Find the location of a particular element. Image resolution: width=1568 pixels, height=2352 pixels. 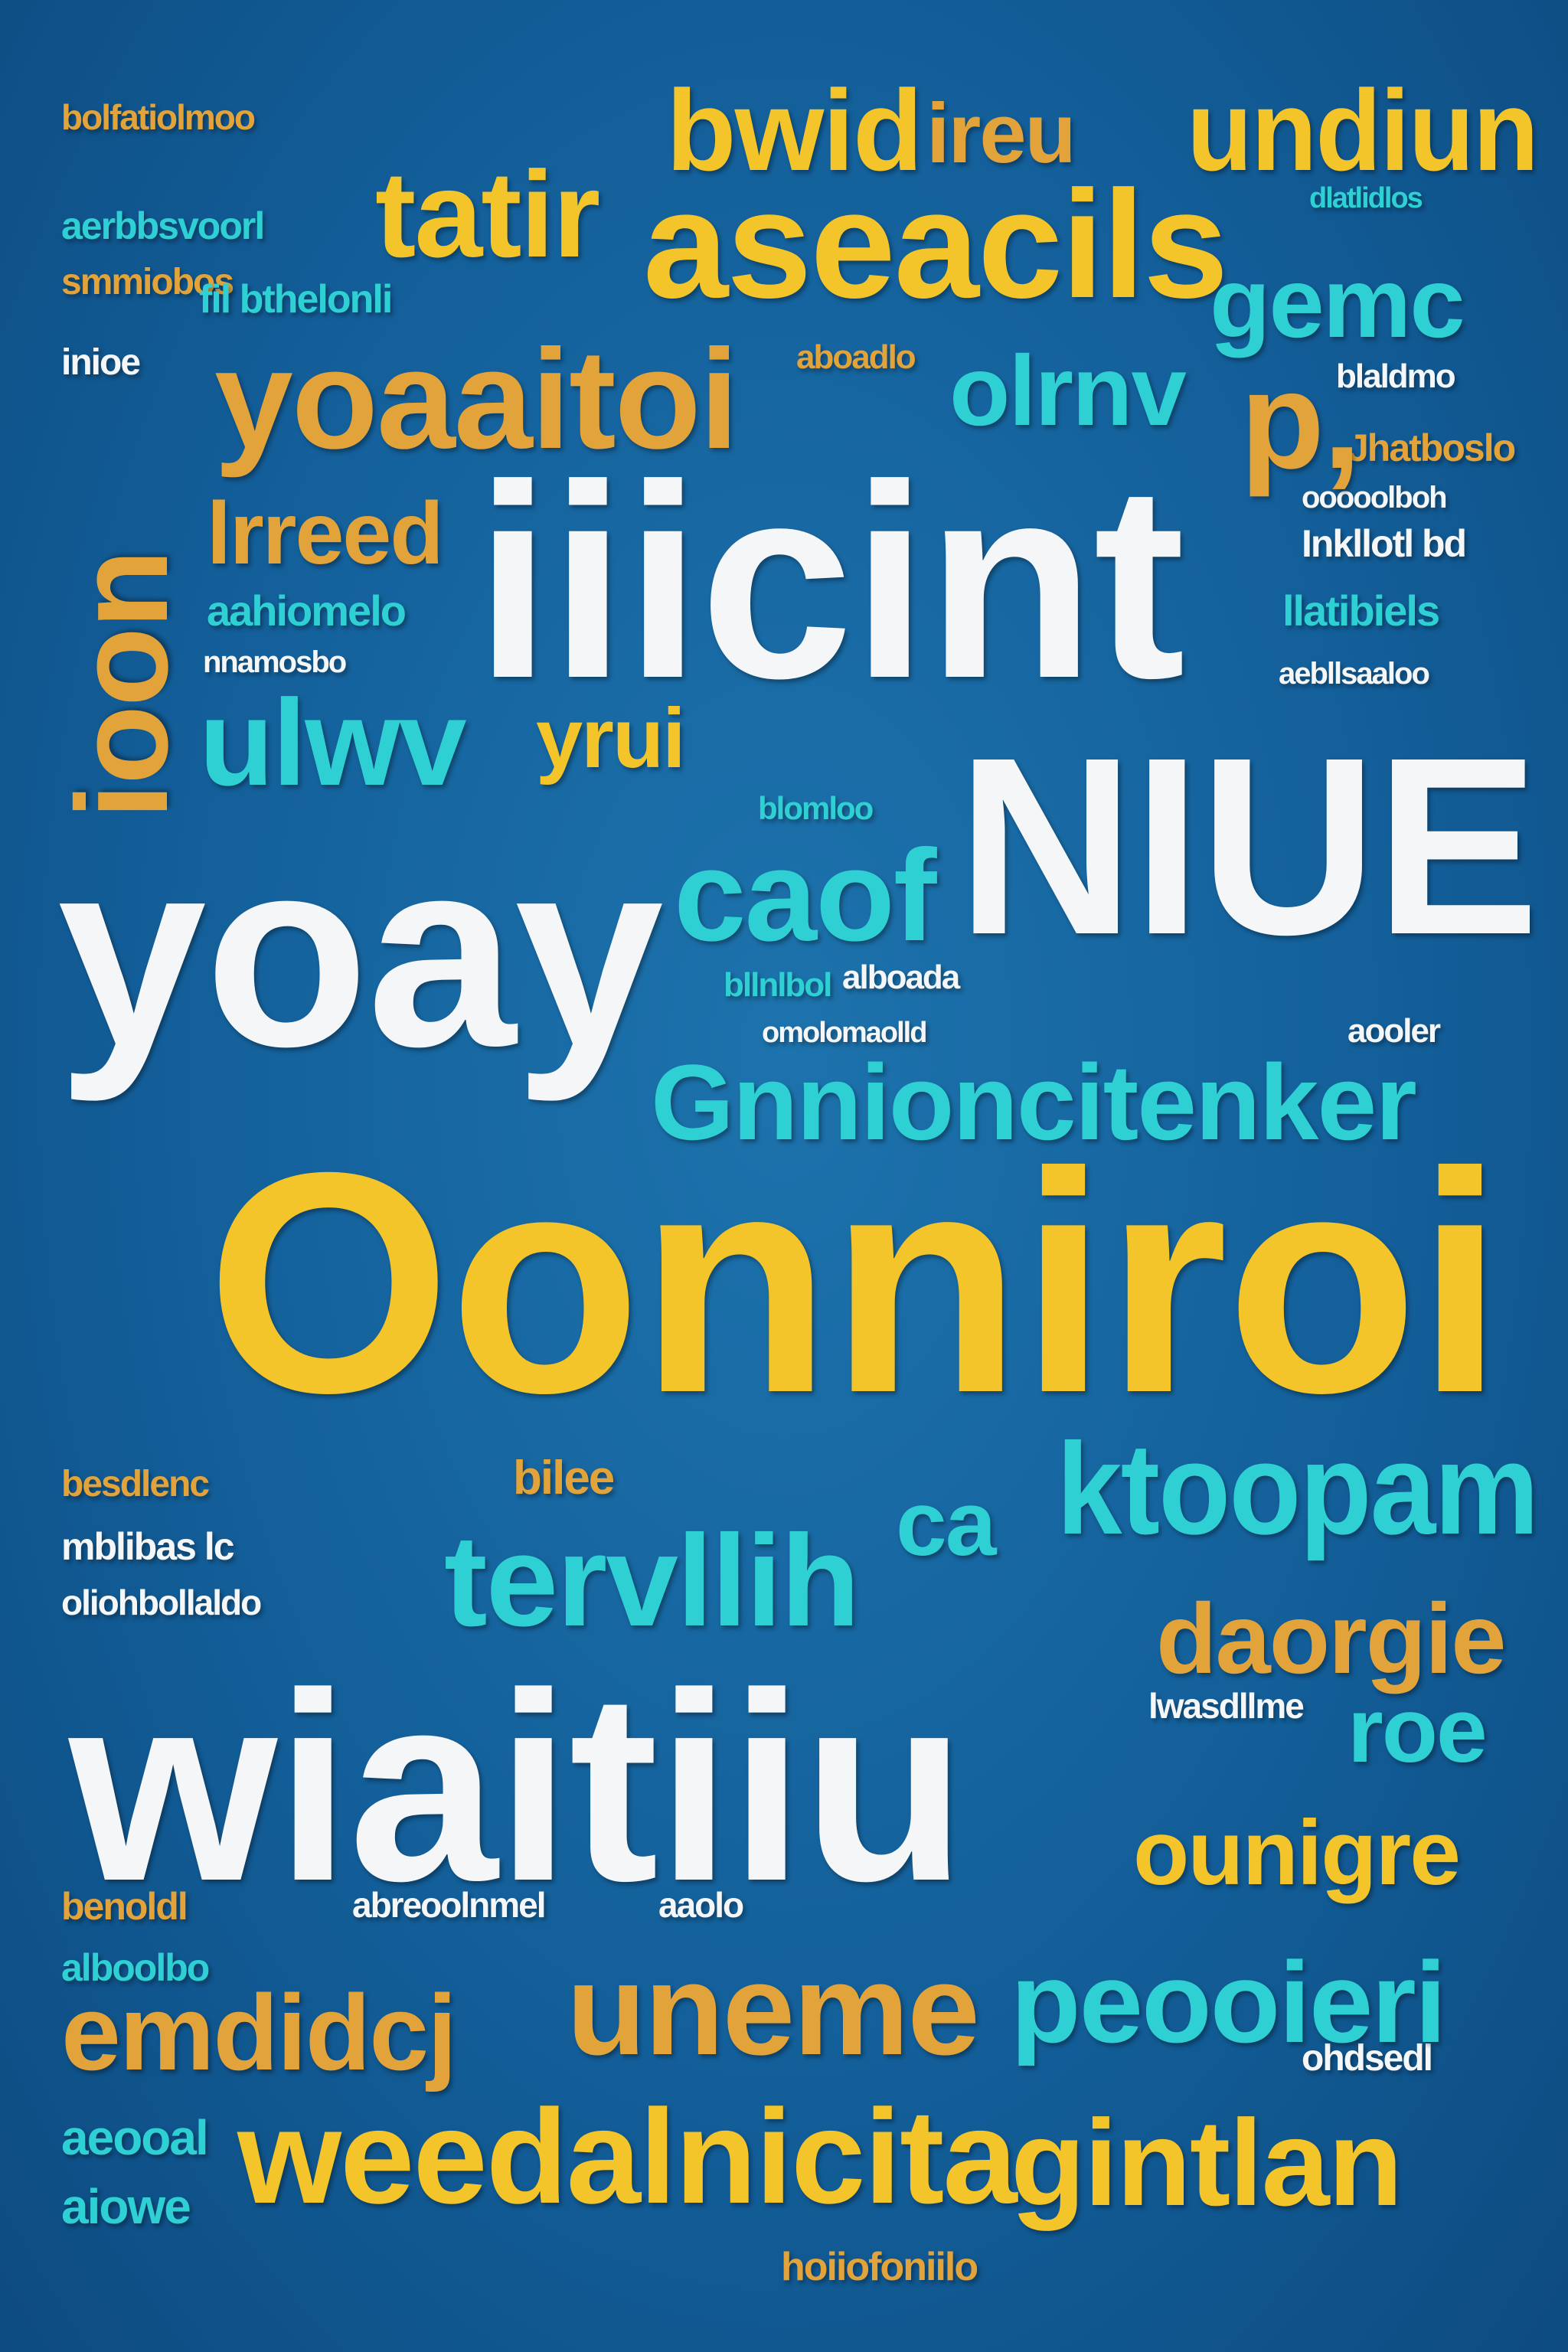

headline-word: gemc is located at coordinates (1337, 302).